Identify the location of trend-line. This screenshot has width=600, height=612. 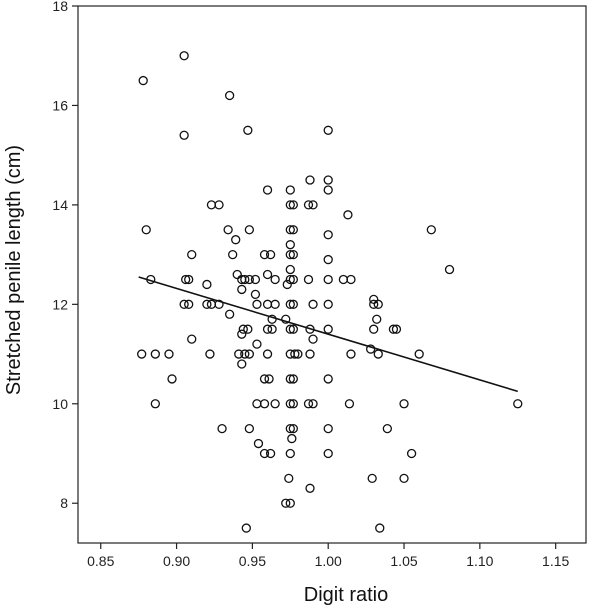
(328, 334).